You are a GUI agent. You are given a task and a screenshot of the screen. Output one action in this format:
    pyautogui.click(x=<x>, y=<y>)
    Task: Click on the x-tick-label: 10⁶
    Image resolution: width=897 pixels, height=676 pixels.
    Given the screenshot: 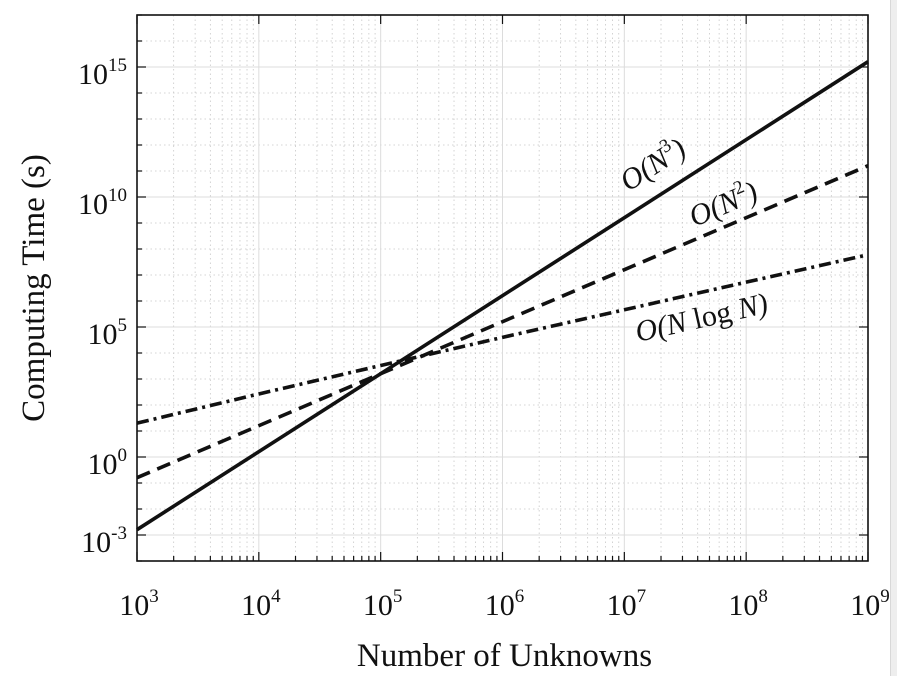 What is the action you would take?
    pyautogui.click(x=505, y=604)
    